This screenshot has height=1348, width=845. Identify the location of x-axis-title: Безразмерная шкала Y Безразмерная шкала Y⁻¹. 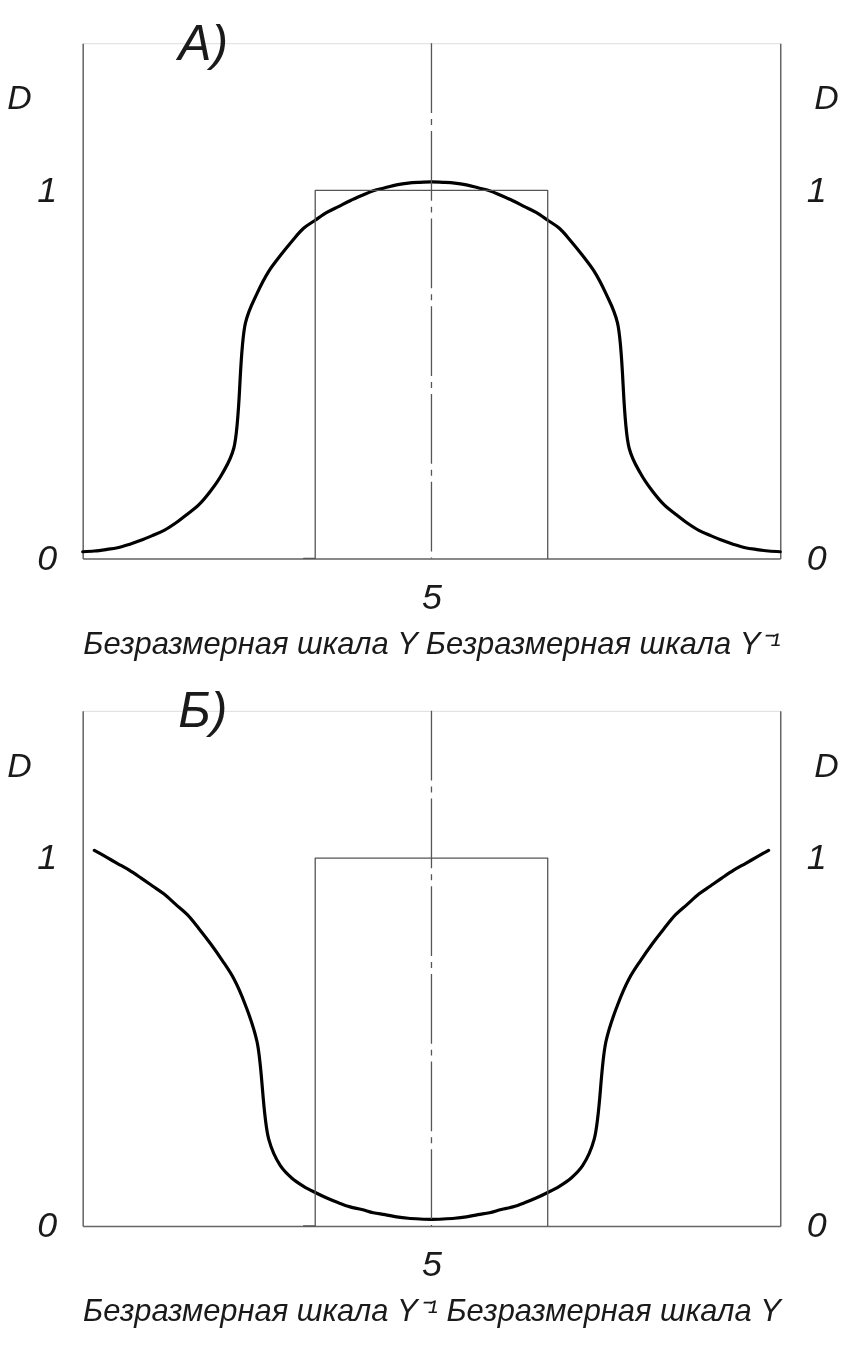
(432, 643).